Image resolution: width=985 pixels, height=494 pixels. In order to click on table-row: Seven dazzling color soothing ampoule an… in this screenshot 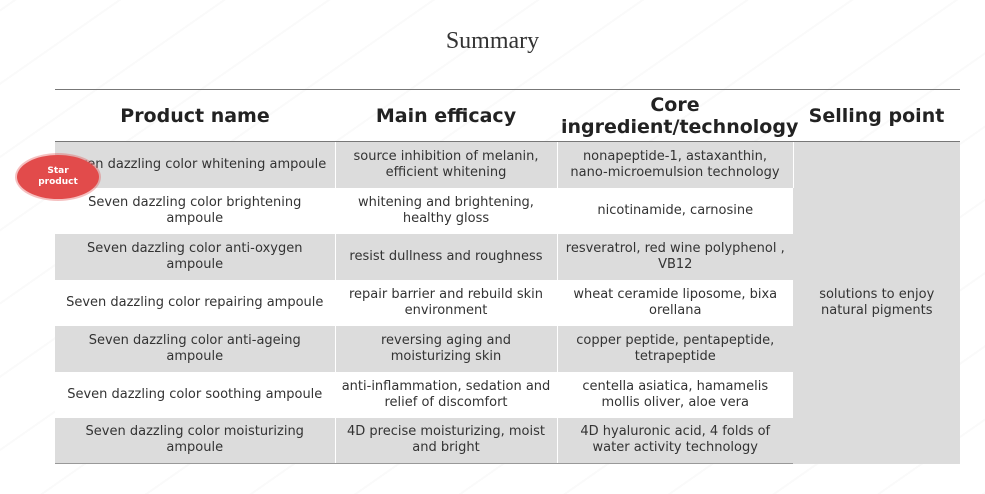, I will do `click(507, 394)`.